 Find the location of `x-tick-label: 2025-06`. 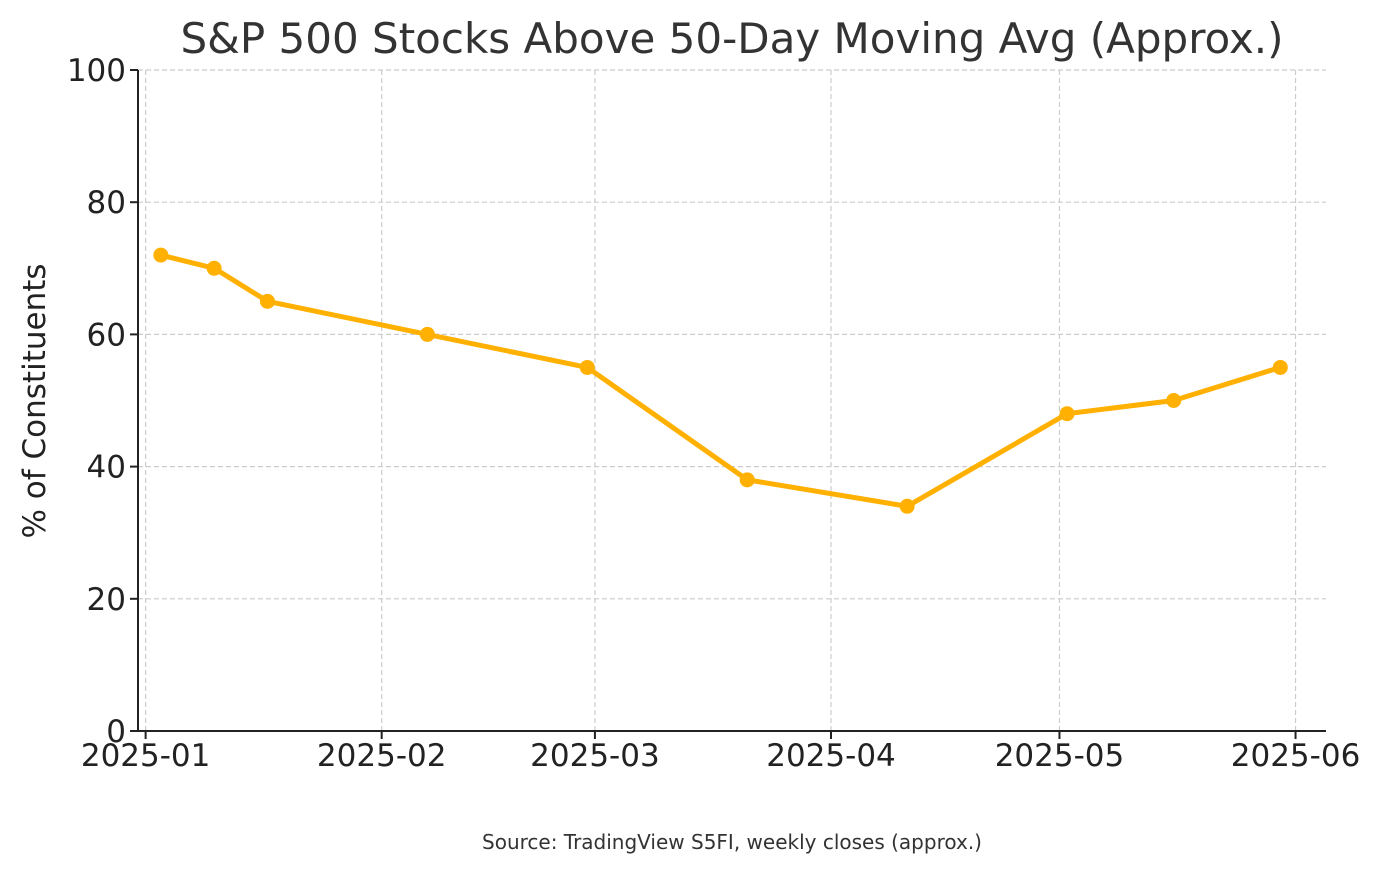

x-tick-label: 2025-06 is located at coordinates (1296, 756).